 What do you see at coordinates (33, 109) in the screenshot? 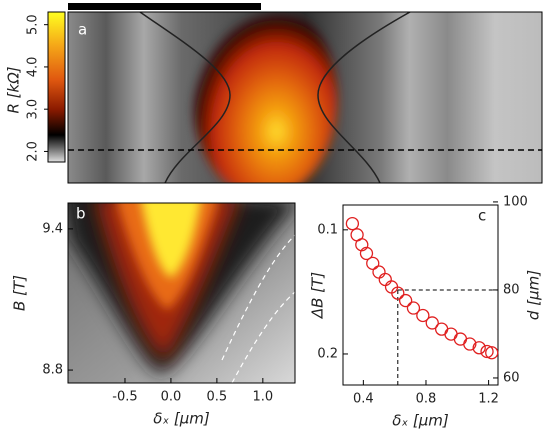
I see `colorbar-tick-label: 3.0` at bounding box center [33, 109].